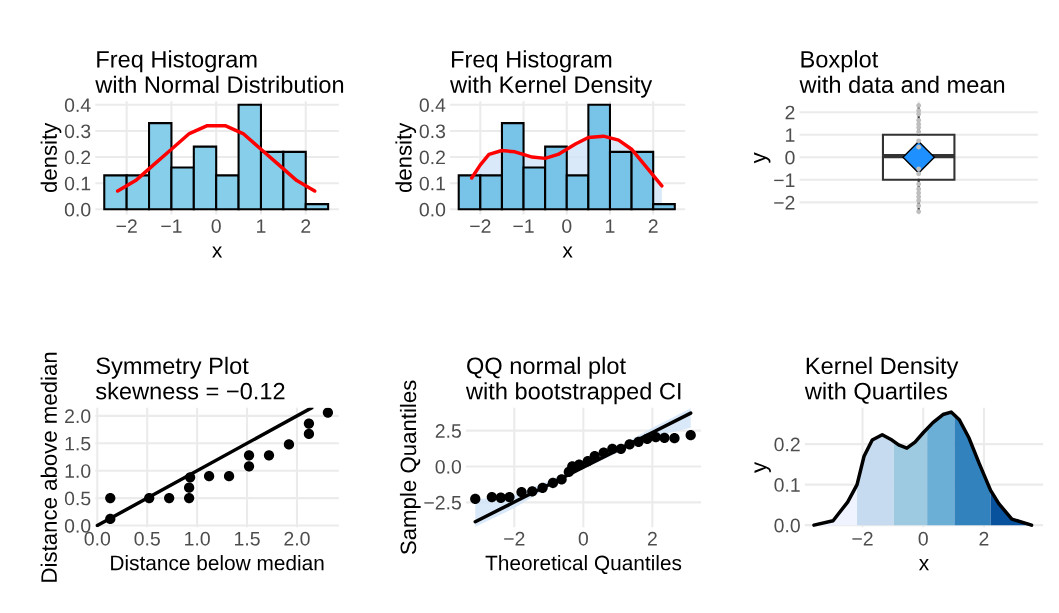 The width and height of the screenshot is (1059, 613). What do you see at coordinates (147, 538) in the screenshot?
I see `x-tick-label: 0.5` at bounding box center [147, 538].